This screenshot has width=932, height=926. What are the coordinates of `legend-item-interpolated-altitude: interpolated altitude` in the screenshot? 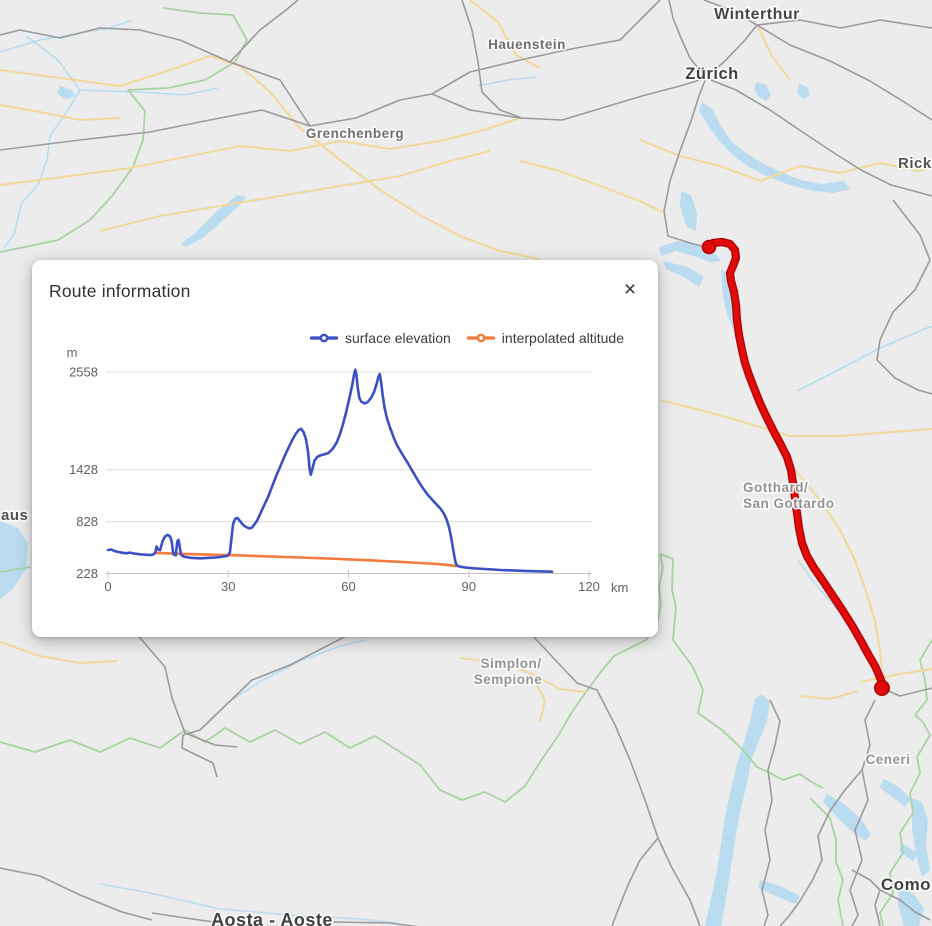 It's located at (545, 338).